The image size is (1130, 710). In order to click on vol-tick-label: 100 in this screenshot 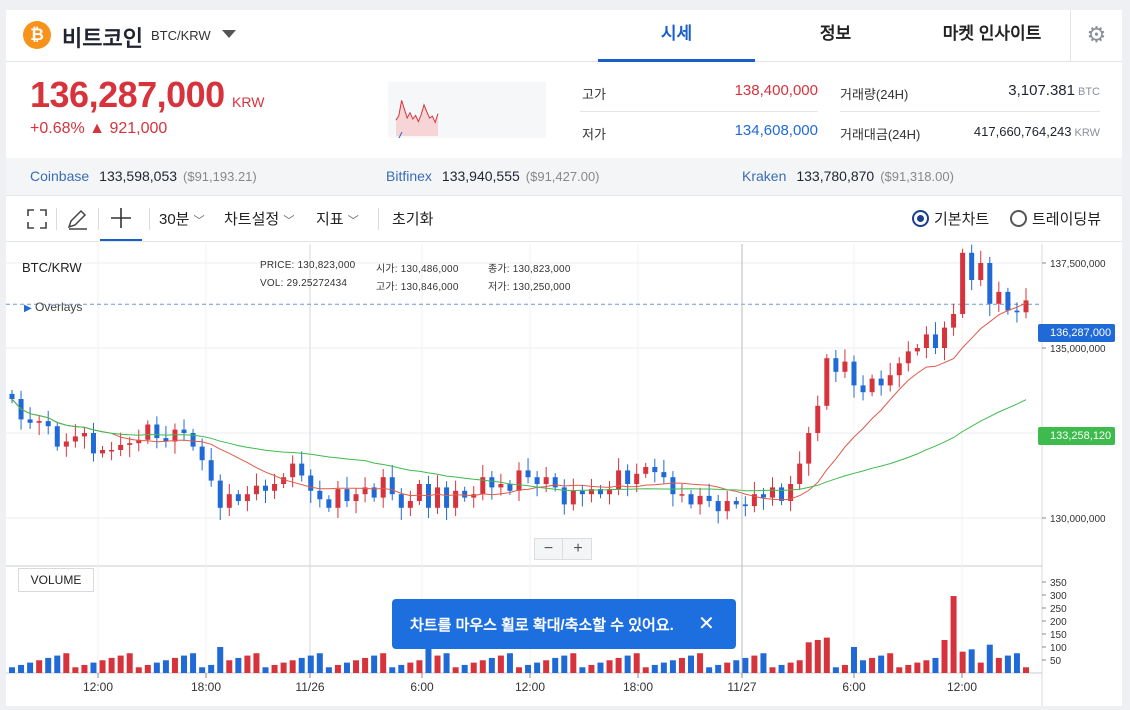, I will do `click(1058, 648)`.